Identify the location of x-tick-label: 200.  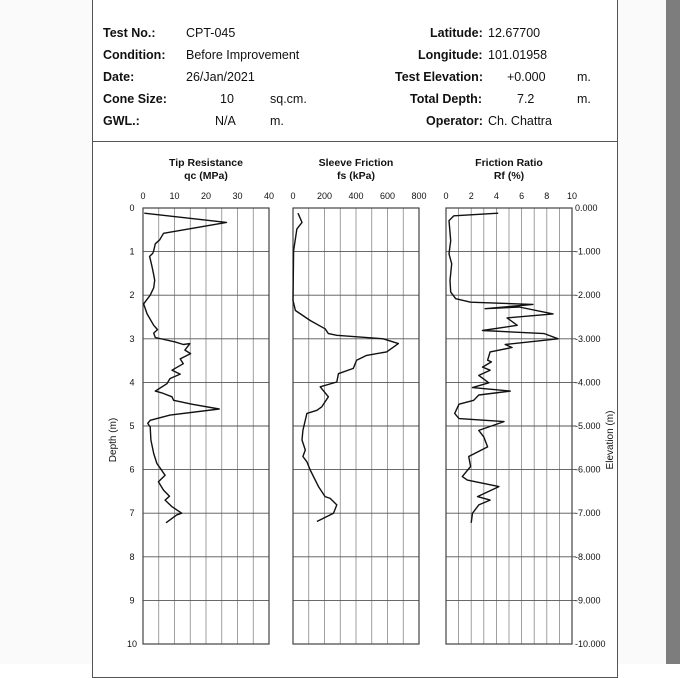
(324, 196).